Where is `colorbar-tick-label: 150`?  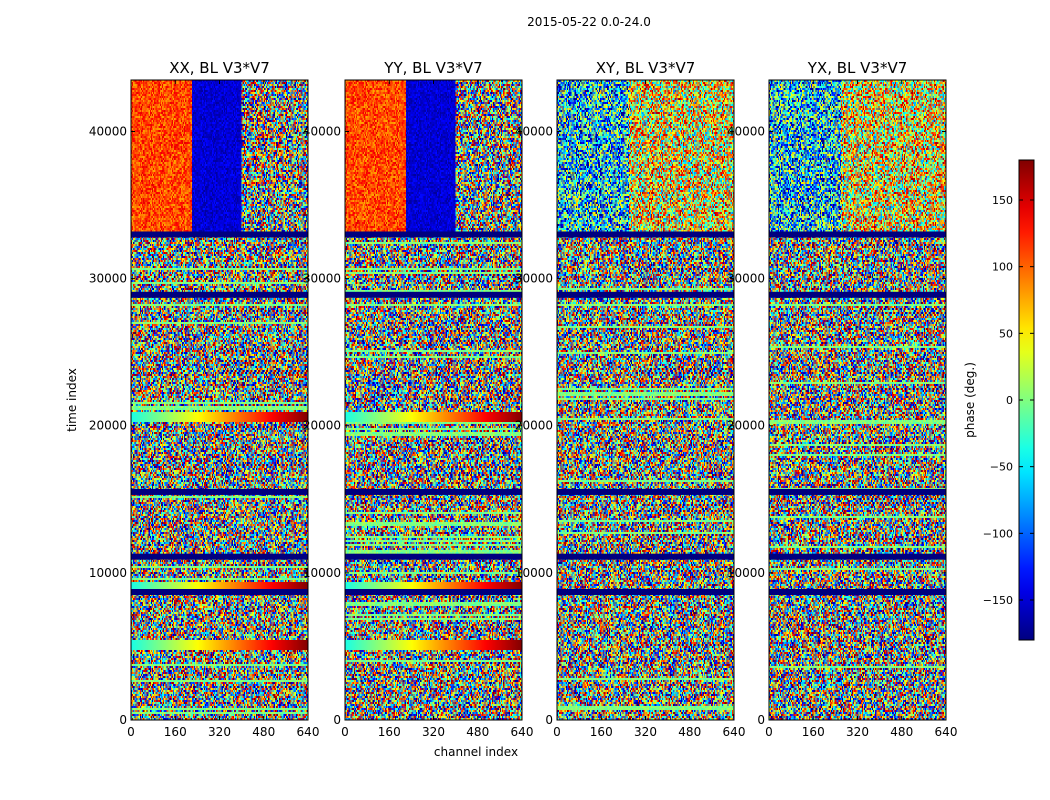 colorbar-tick-label: 150 is located at coordinates (1002, 200).